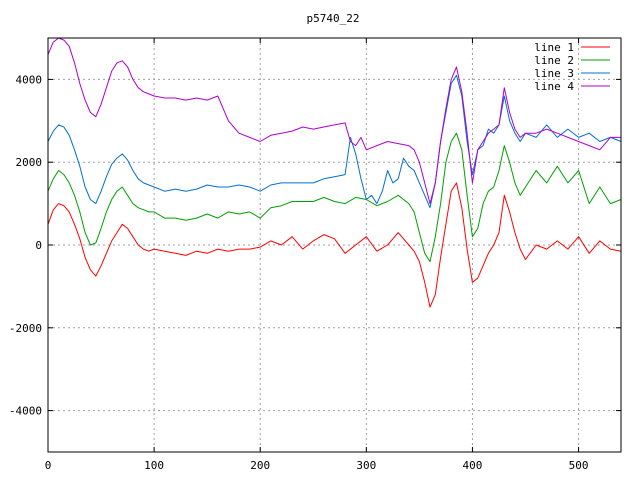 Image resolution: width=640 pixels, height=480 pixels. What do you see at coordinates (473, 465) in the screenshot?
I see `x-tick-label: 400` at bounding box center [473, 465].